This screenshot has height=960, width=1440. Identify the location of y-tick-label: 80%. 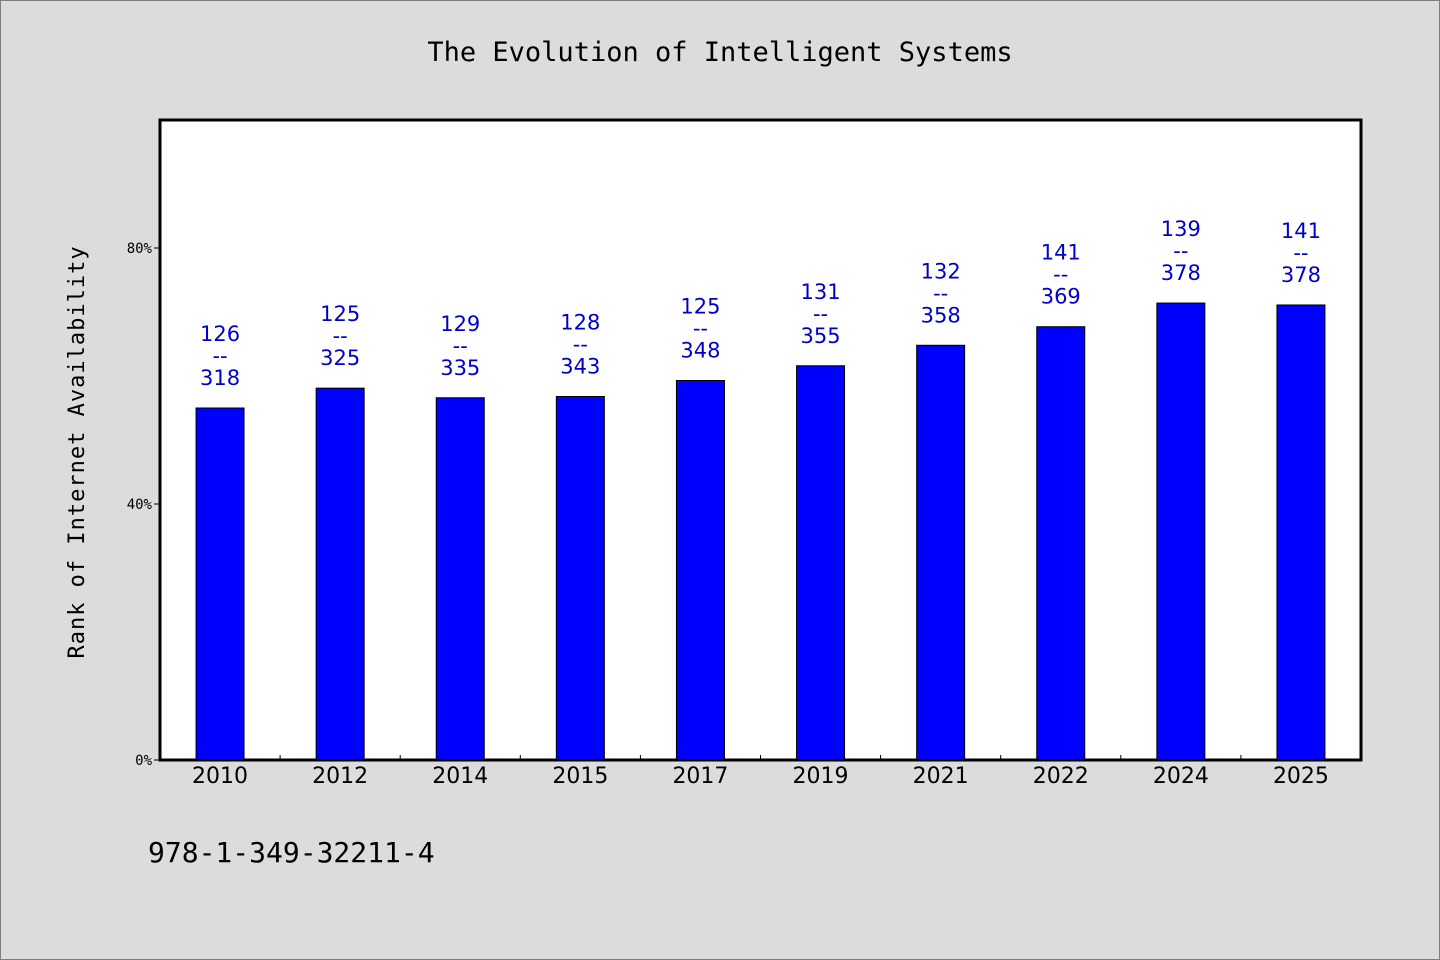
(140, 249).